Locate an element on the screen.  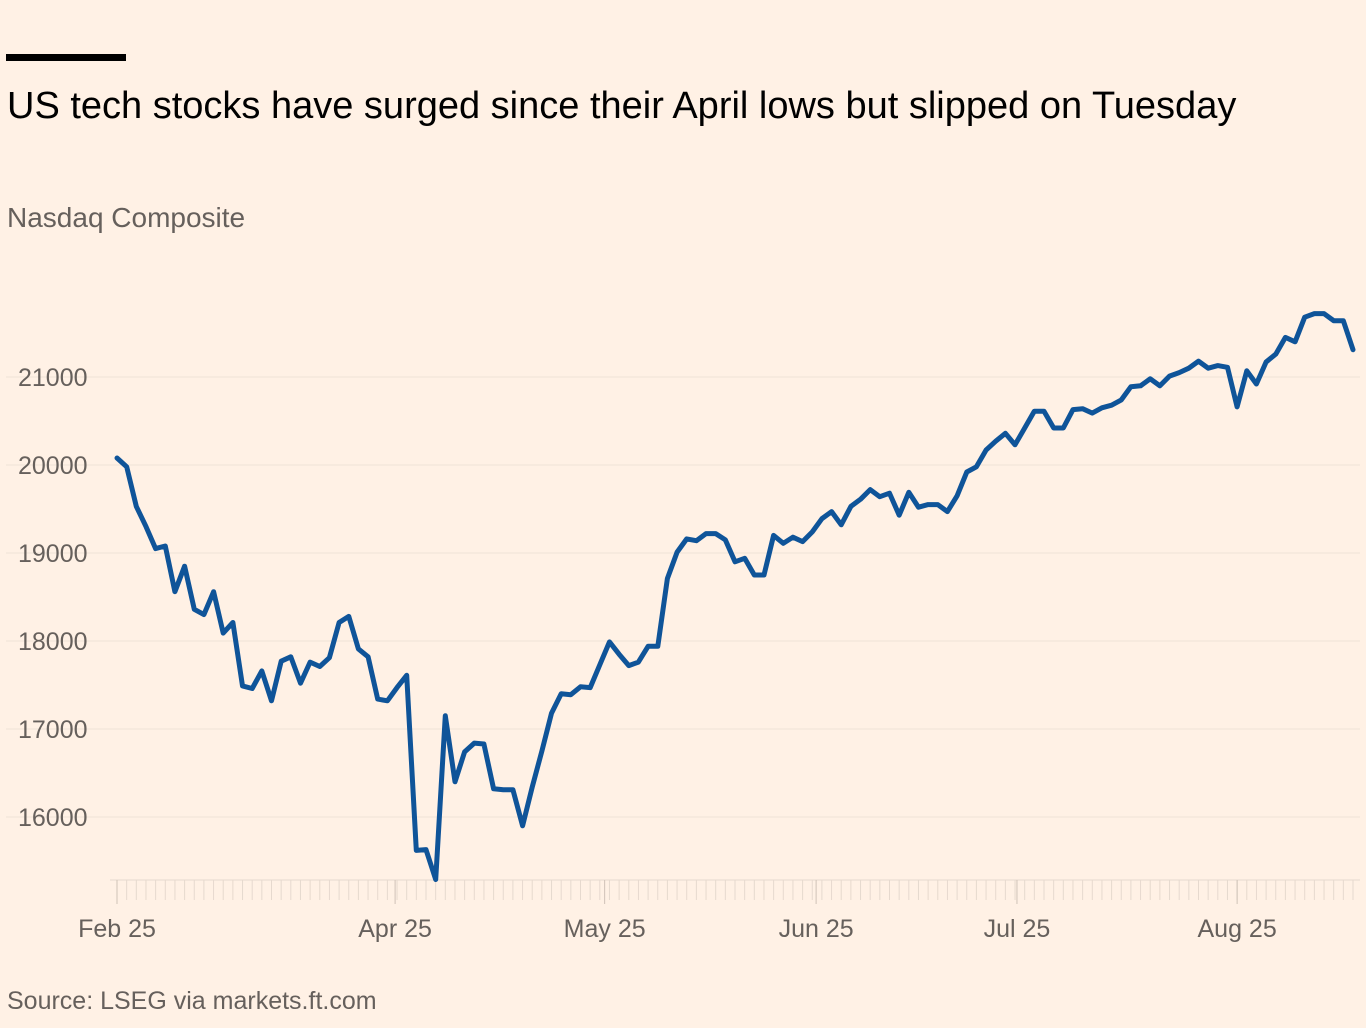
chart-subtitle: Nasdaq Composite is located at coordinates (126, 217).